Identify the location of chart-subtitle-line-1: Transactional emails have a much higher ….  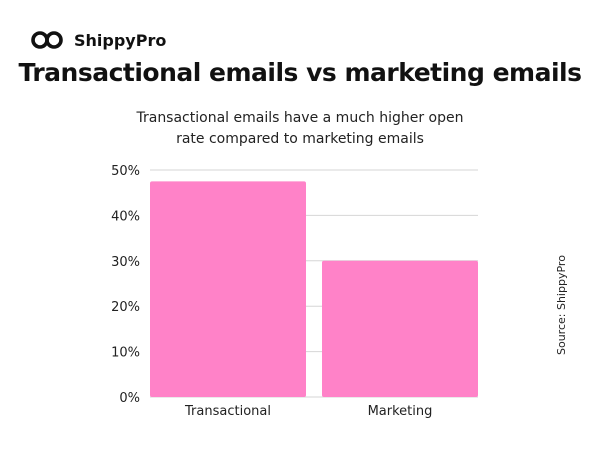
(300, 118).